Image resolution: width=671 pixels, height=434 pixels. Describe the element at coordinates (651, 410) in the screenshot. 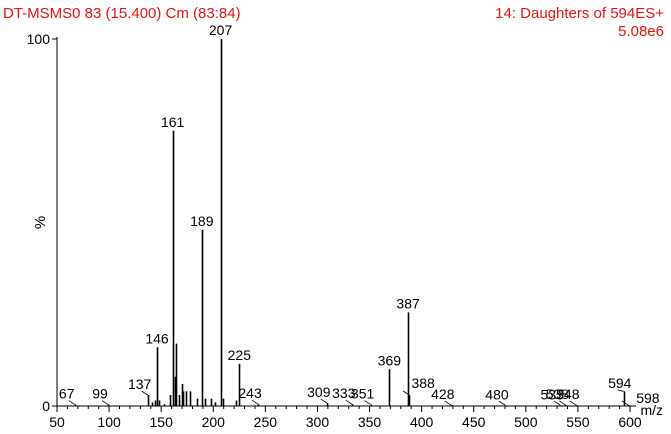

I see `x-axis-label: m/z` at that location.